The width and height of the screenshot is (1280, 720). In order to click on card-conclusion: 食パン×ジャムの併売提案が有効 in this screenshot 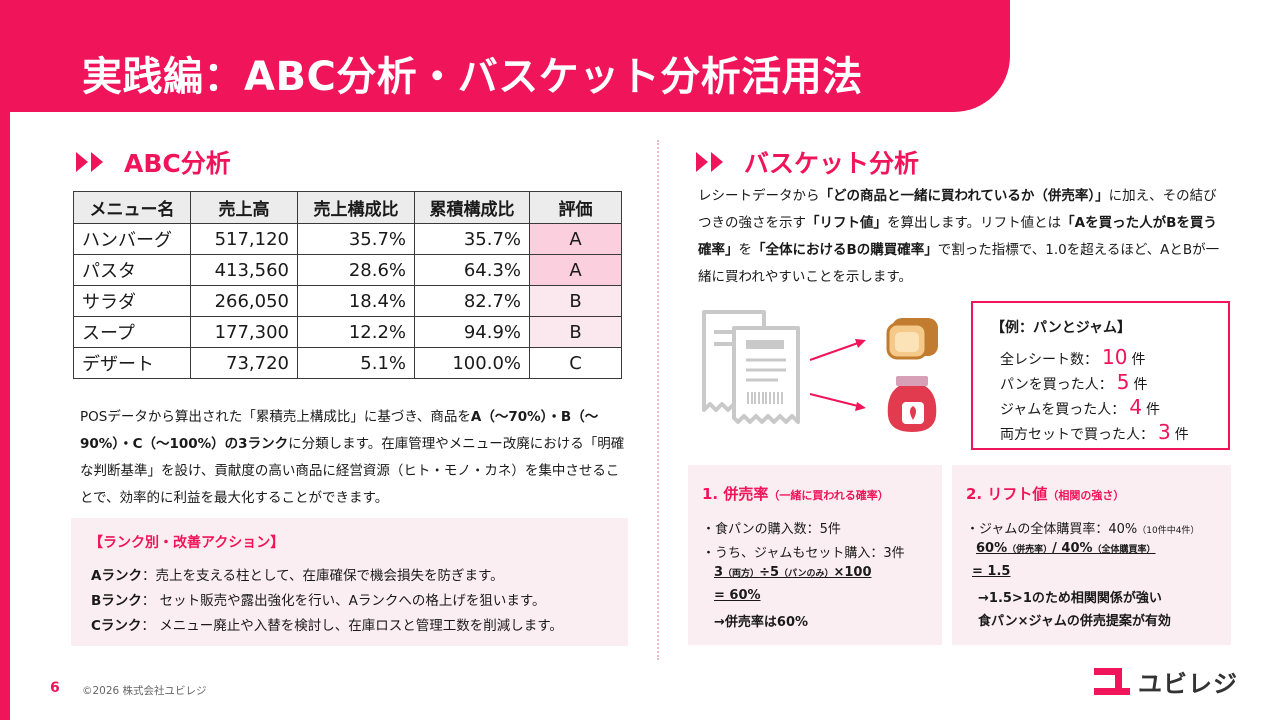, I will do `click(1074, 621)`.